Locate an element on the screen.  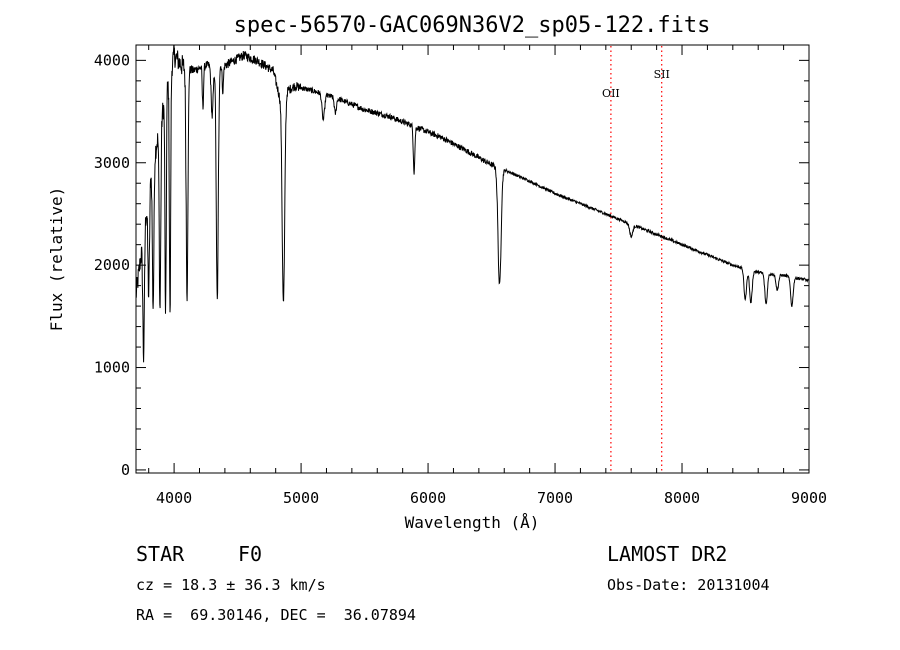
y-tick-label: 3000 is located at coordinates (112, 163).